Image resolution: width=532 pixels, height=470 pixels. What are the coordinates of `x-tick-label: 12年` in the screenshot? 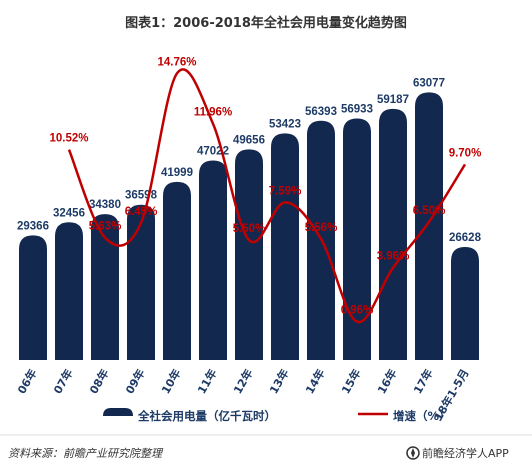 It's located at (242, 382).